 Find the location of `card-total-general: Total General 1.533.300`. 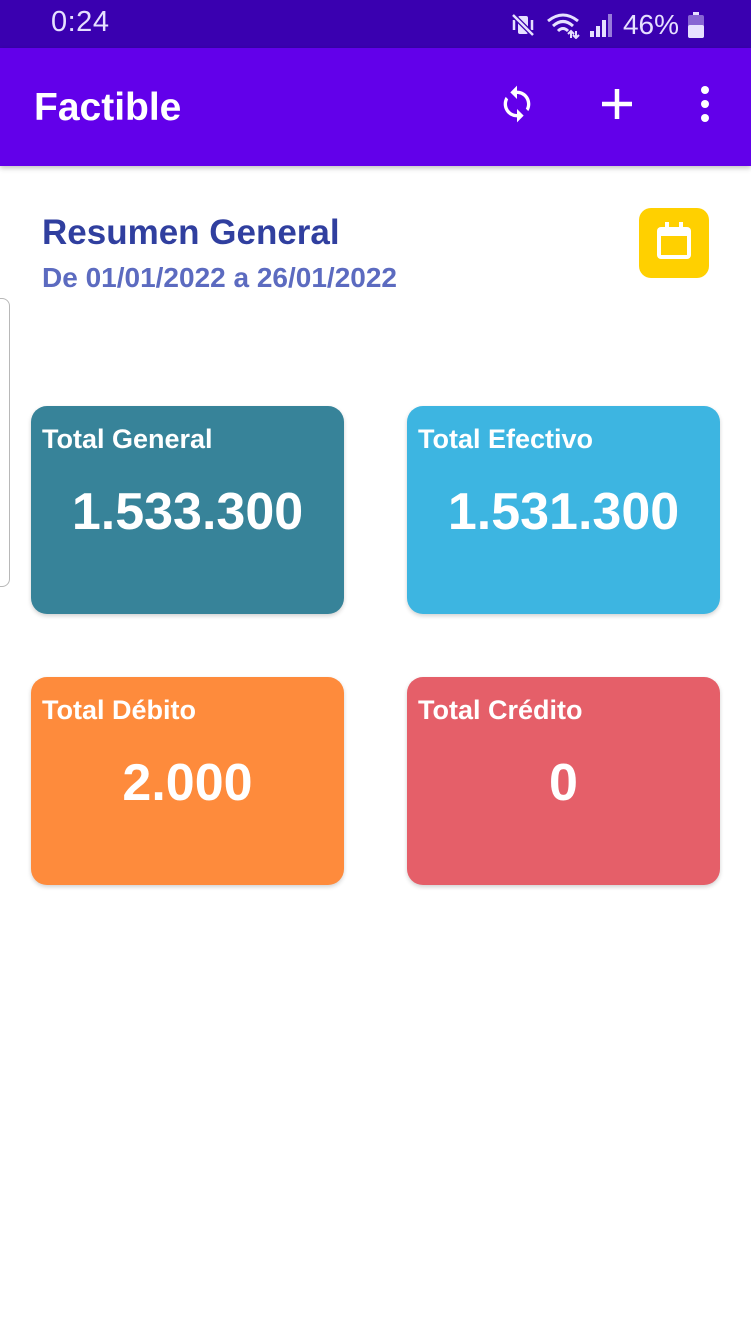

card-total-general: Total General 1.533.300 is located at coordinates (187, 510).